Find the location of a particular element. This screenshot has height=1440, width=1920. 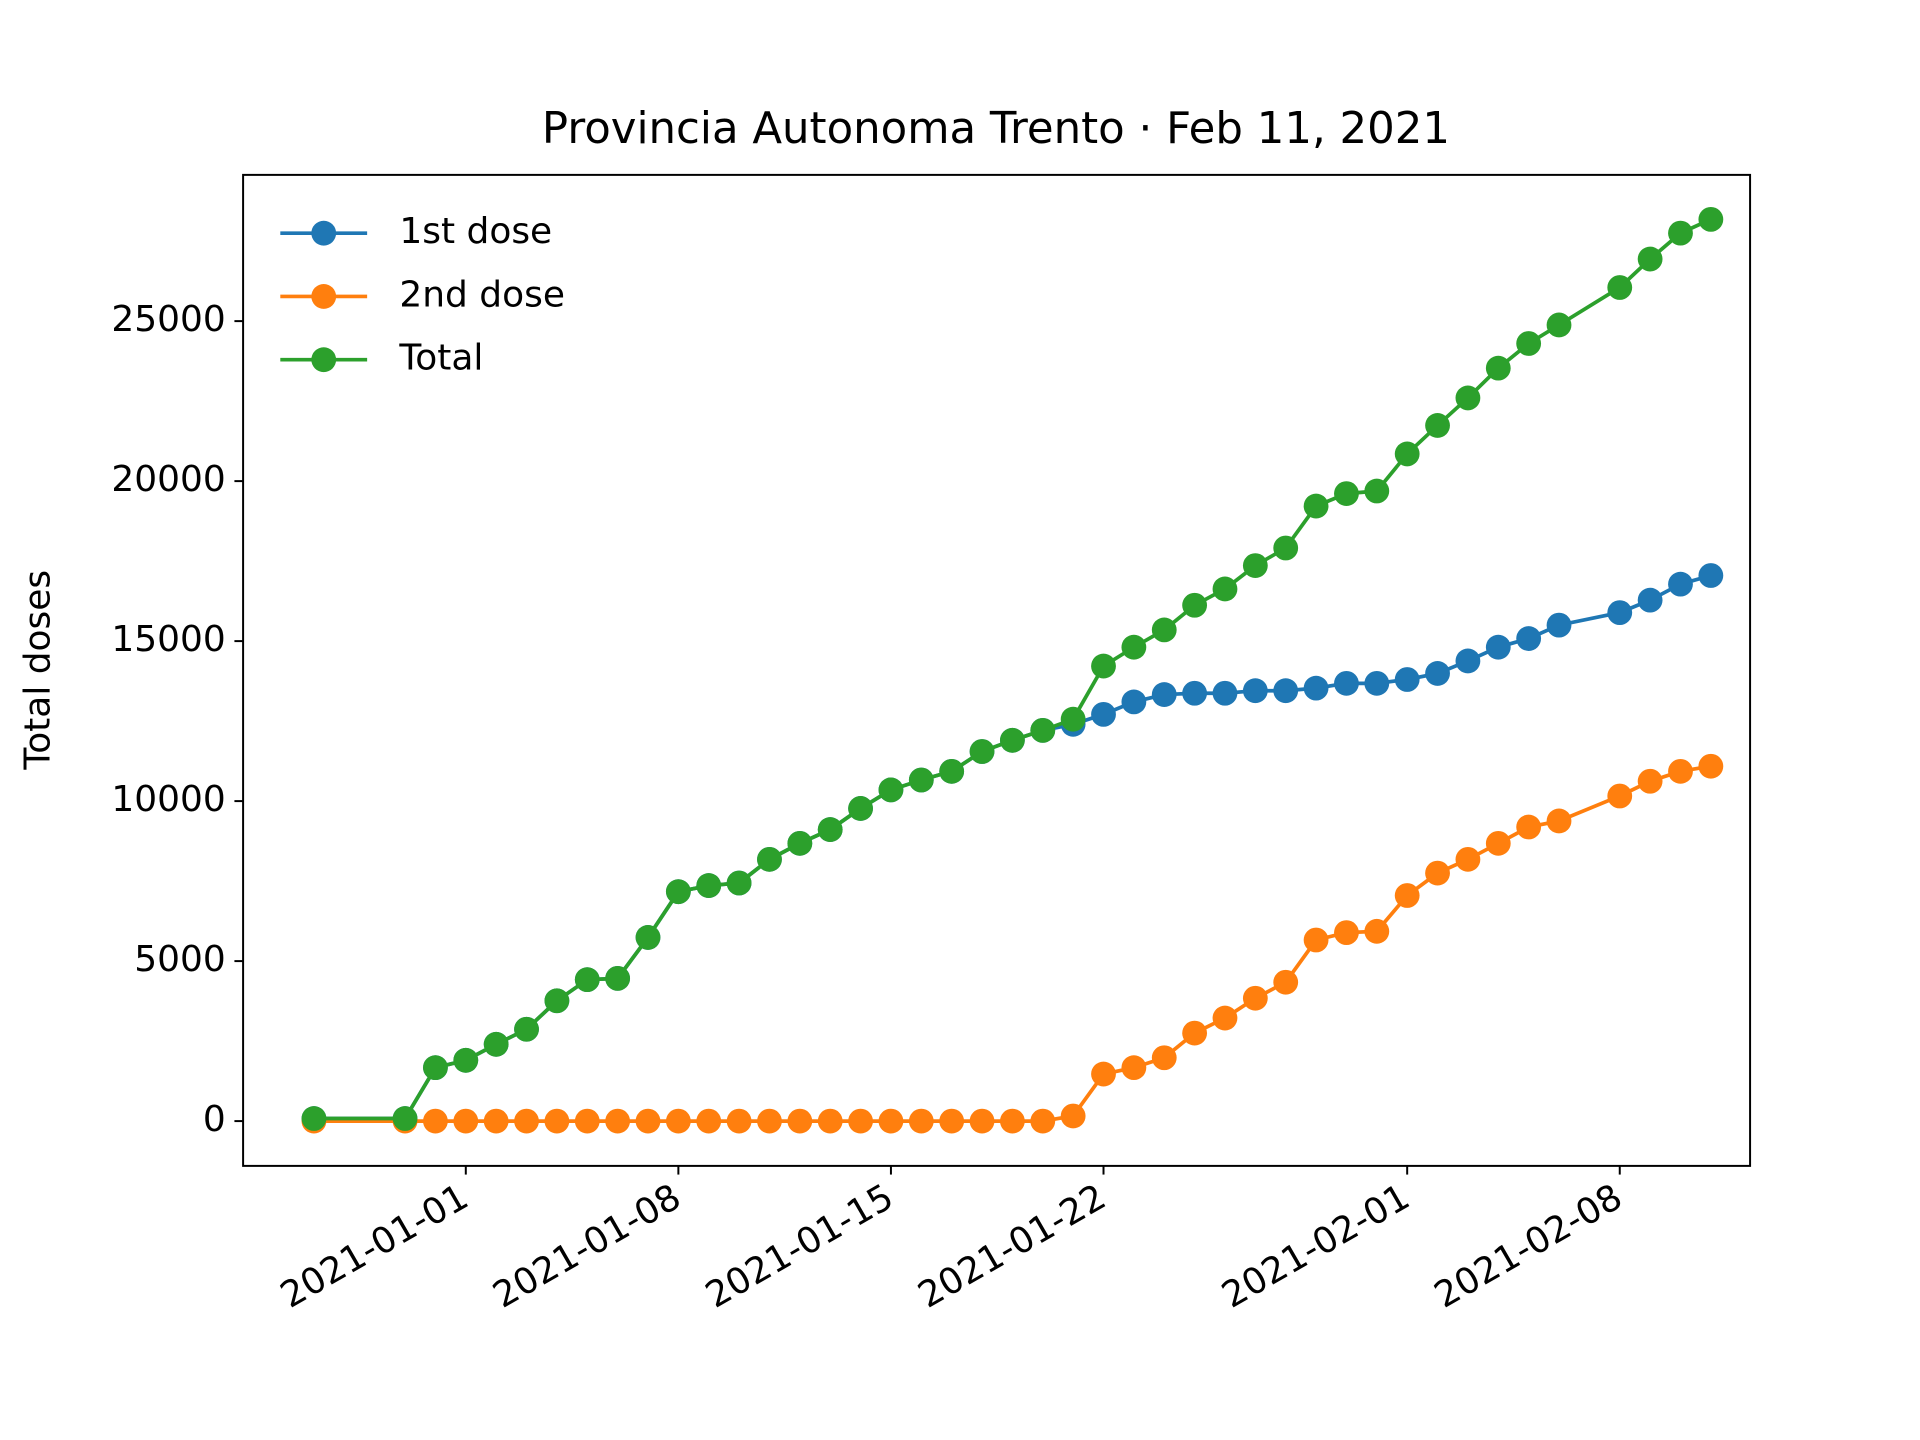

x-tick-label: 2021-02-08 is located at coordinates (1528, 1247).